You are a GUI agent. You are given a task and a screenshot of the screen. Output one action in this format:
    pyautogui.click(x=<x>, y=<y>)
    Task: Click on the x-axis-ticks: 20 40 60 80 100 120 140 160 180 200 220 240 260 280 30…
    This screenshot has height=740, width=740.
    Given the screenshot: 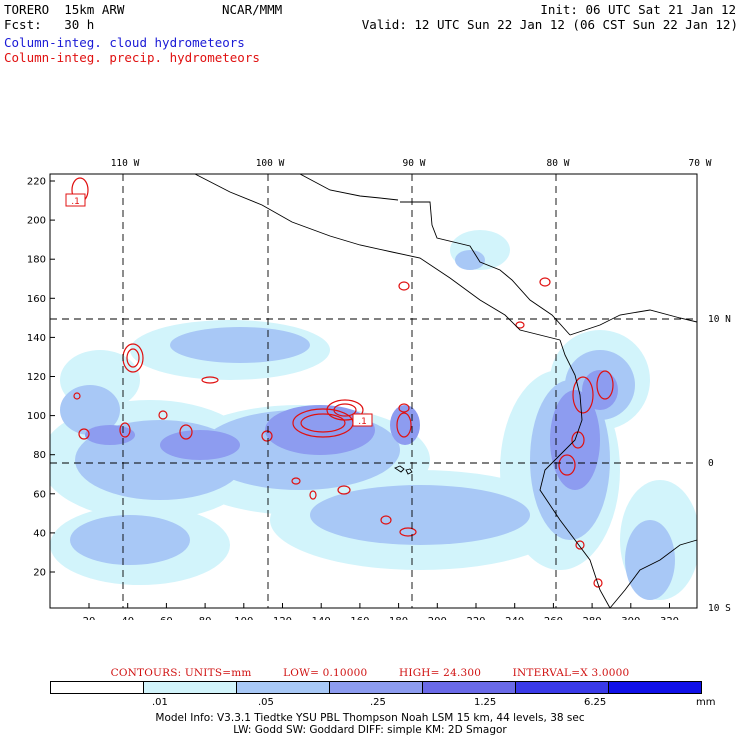 What is the action you would take?
    pyautogui.click(x=381, y=611)
    